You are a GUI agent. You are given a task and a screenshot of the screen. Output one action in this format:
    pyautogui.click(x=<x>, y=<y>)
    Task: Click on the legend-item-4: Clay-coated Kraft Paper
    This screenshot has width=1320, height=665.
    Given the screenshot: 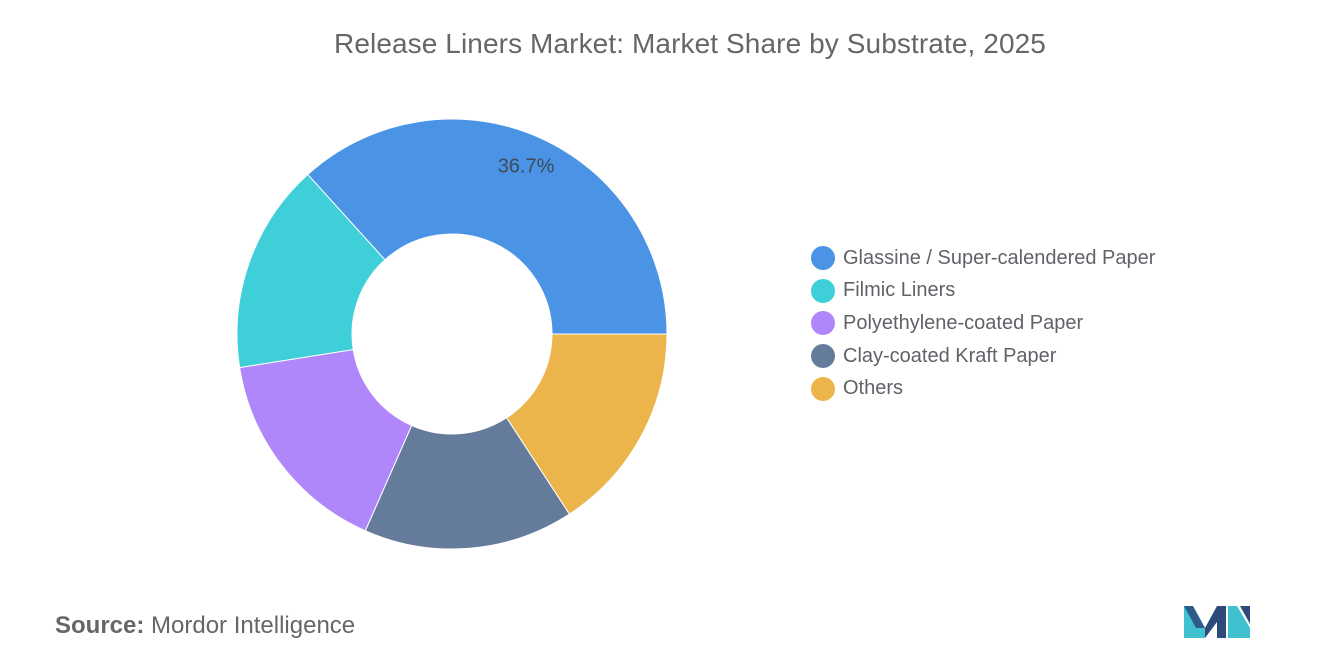 What is the action you would take?
    pyautogui.click(x=983, y=356)
    